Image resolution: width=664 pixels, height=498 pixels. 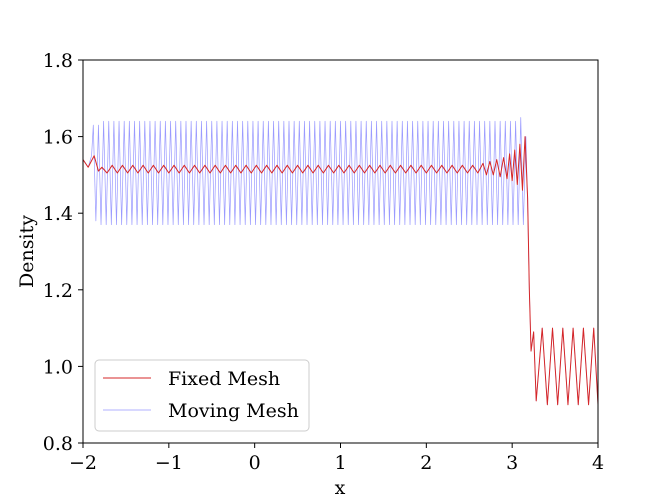 I want to click on x-tick-label: 4, so click(x=598, y=463).